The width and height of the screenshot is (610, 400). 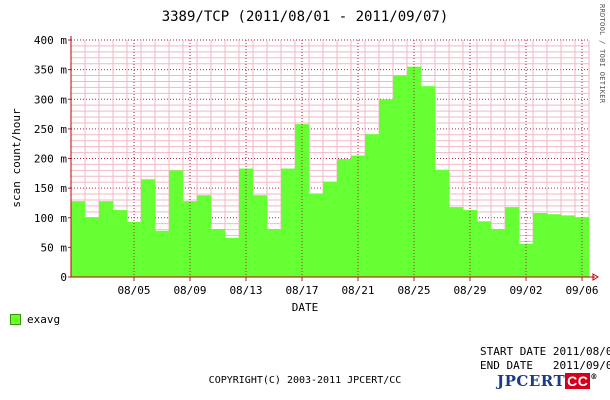 What do you see at coordinates (50, 40) in the screenshot?
I see `y-tick-label: 400 m` at bounding box center [50, 40].